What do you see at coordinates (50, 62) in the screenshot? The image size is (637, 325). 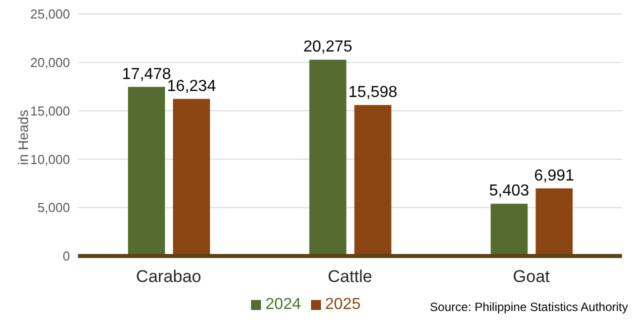 I see `y-tick-label: 20,000` at bounding box center [50, 62].